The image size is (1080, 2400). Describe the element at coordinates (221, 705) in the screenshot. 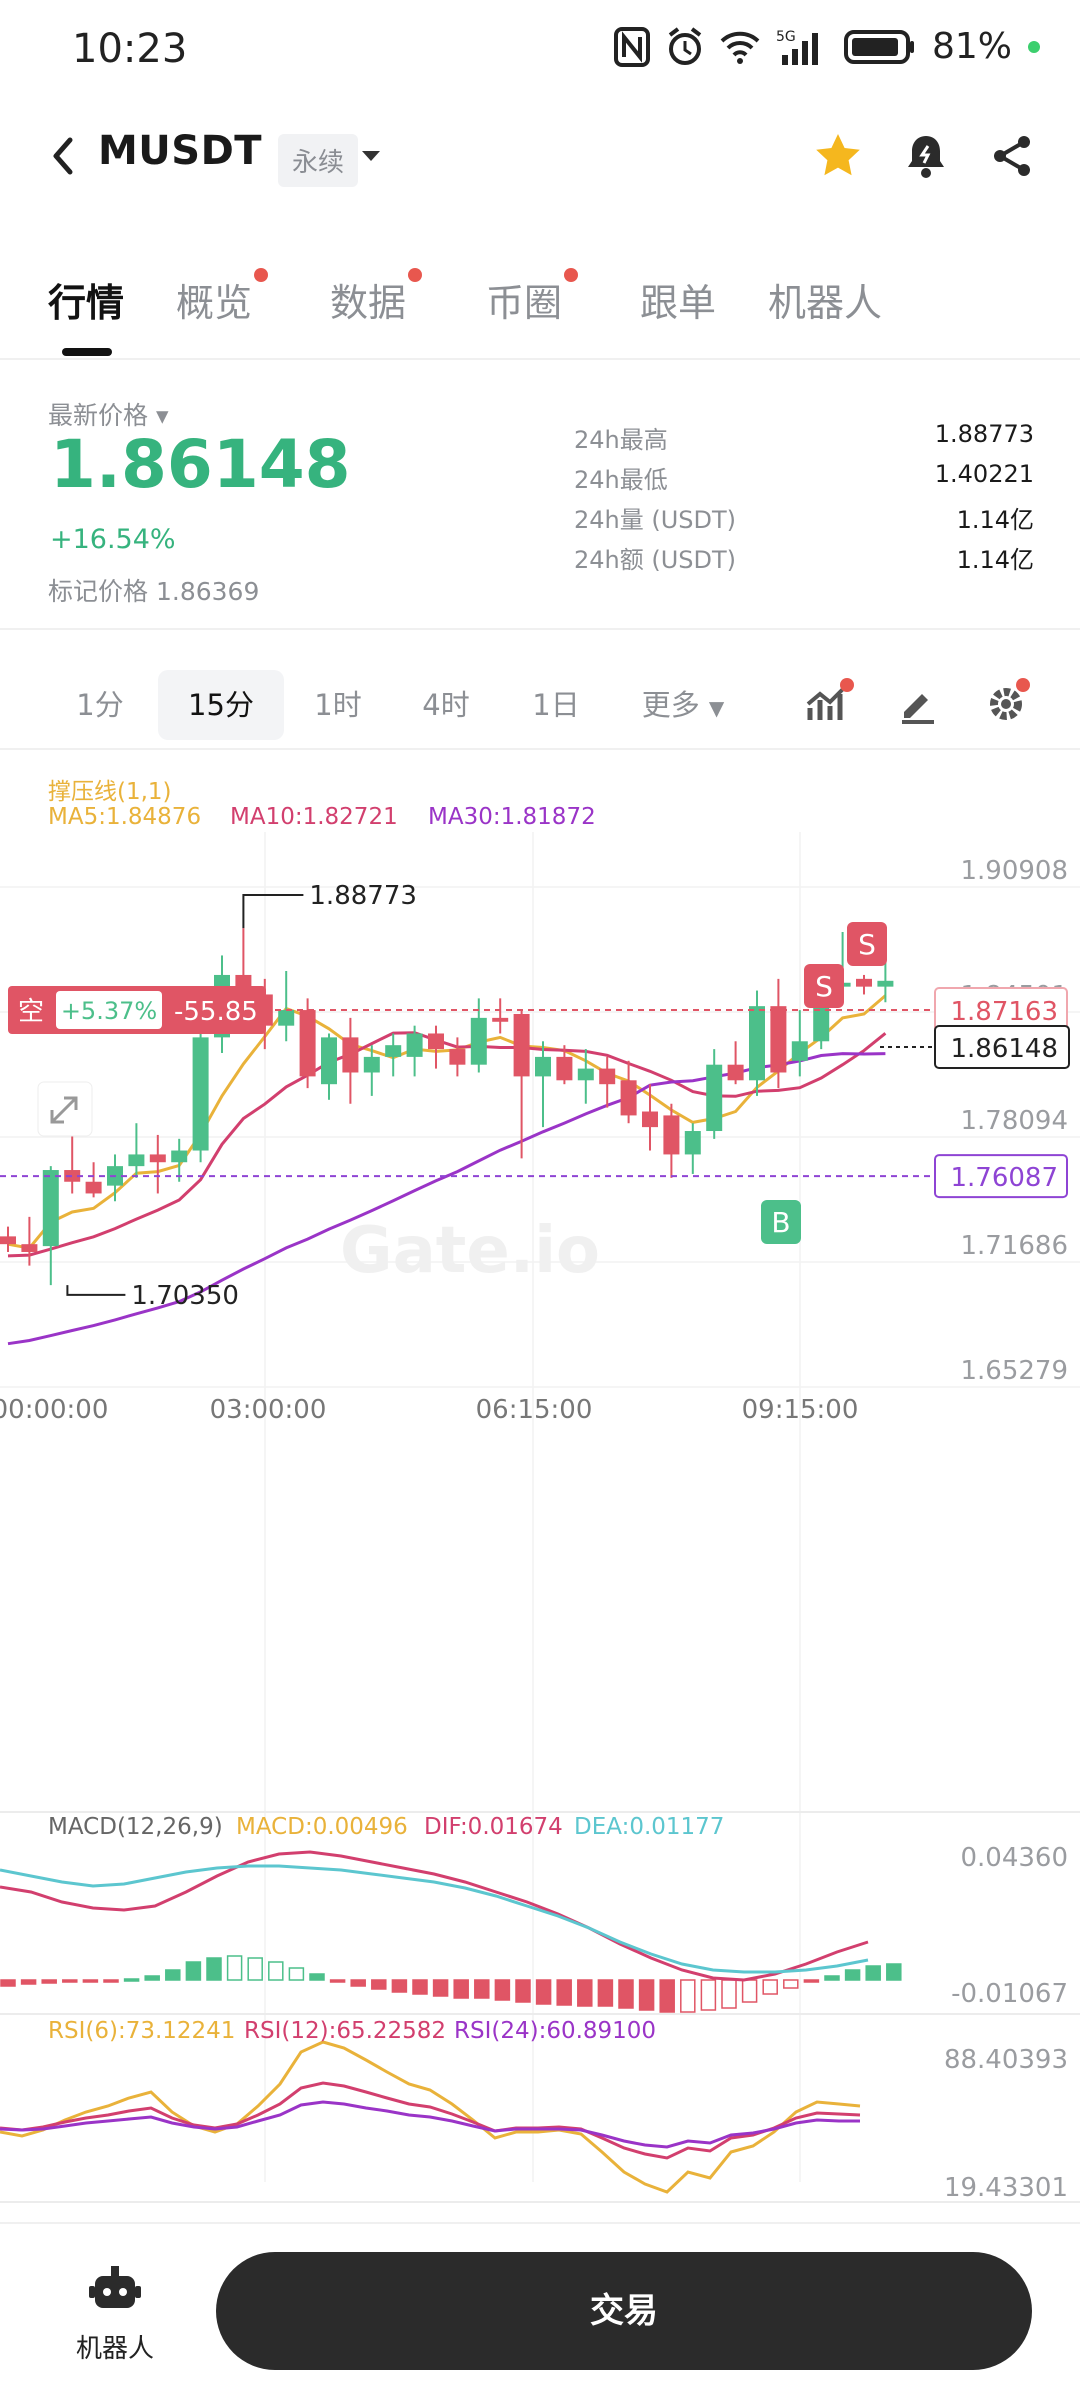

I see `interval-15m: 15分` at that location.